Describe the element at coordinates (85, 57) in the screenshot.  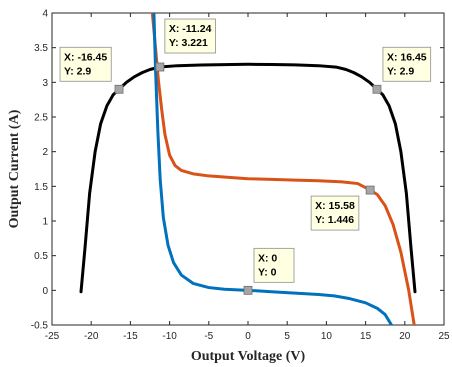
I see `datatip-x-text: X: -16.45` at that location.